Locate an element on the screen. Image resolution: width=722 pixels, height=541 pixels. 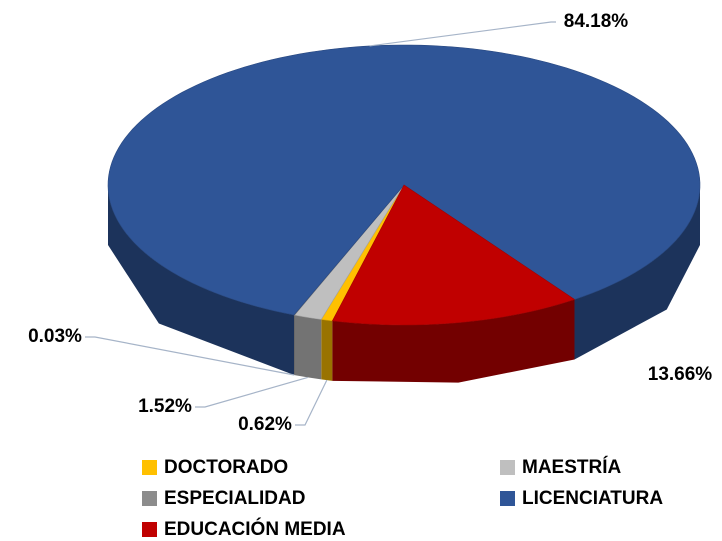
legend-label: DOCTORADO is located at coordinates (226, 467).